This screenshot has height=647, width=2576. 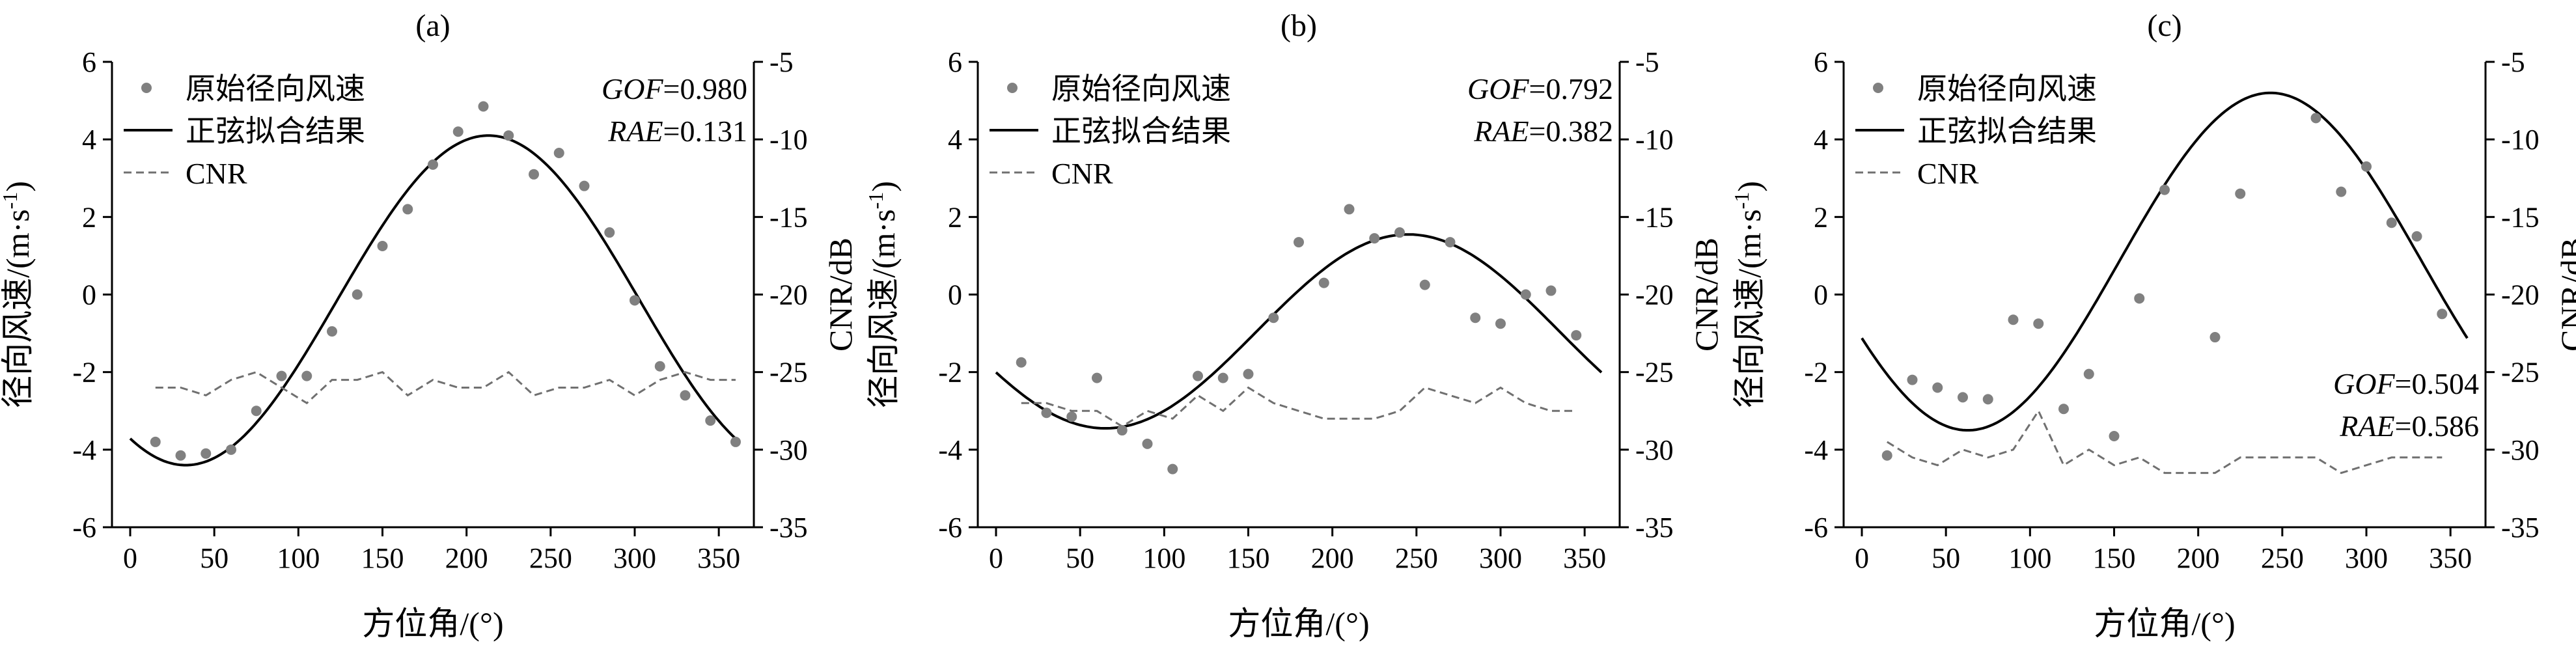 I want to click on y2-tick-label: -15, so click(x=2520, y=217).